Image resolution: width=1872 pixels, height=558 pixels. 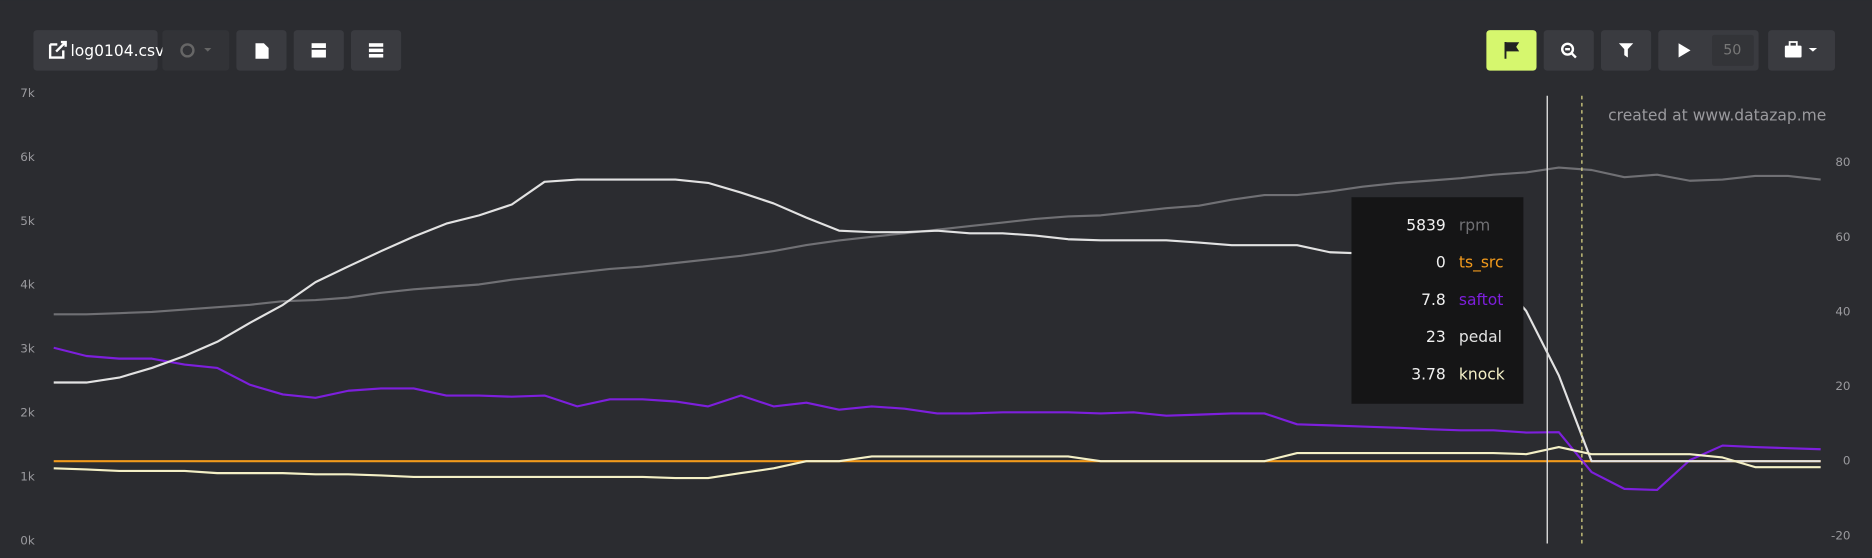 I want to click on y-tick-label: 4k, so click(x=27, y=285).